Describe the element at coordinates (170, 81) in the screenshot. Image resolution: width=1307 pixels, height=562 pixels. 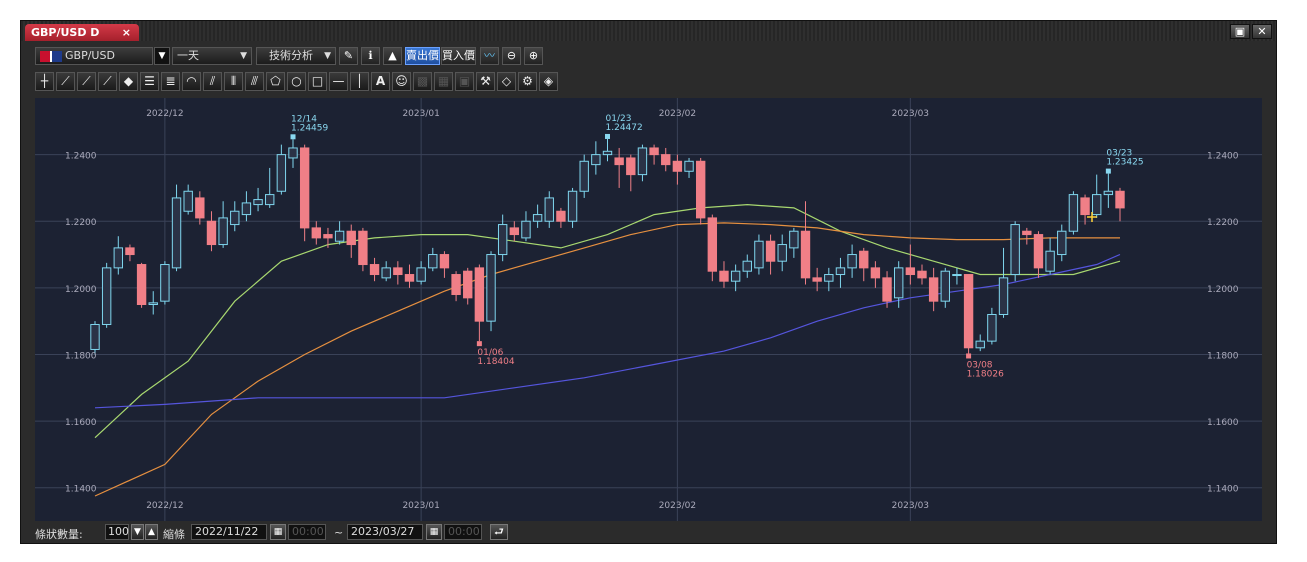
I see `fib-lines-icon: ≣` at that location.